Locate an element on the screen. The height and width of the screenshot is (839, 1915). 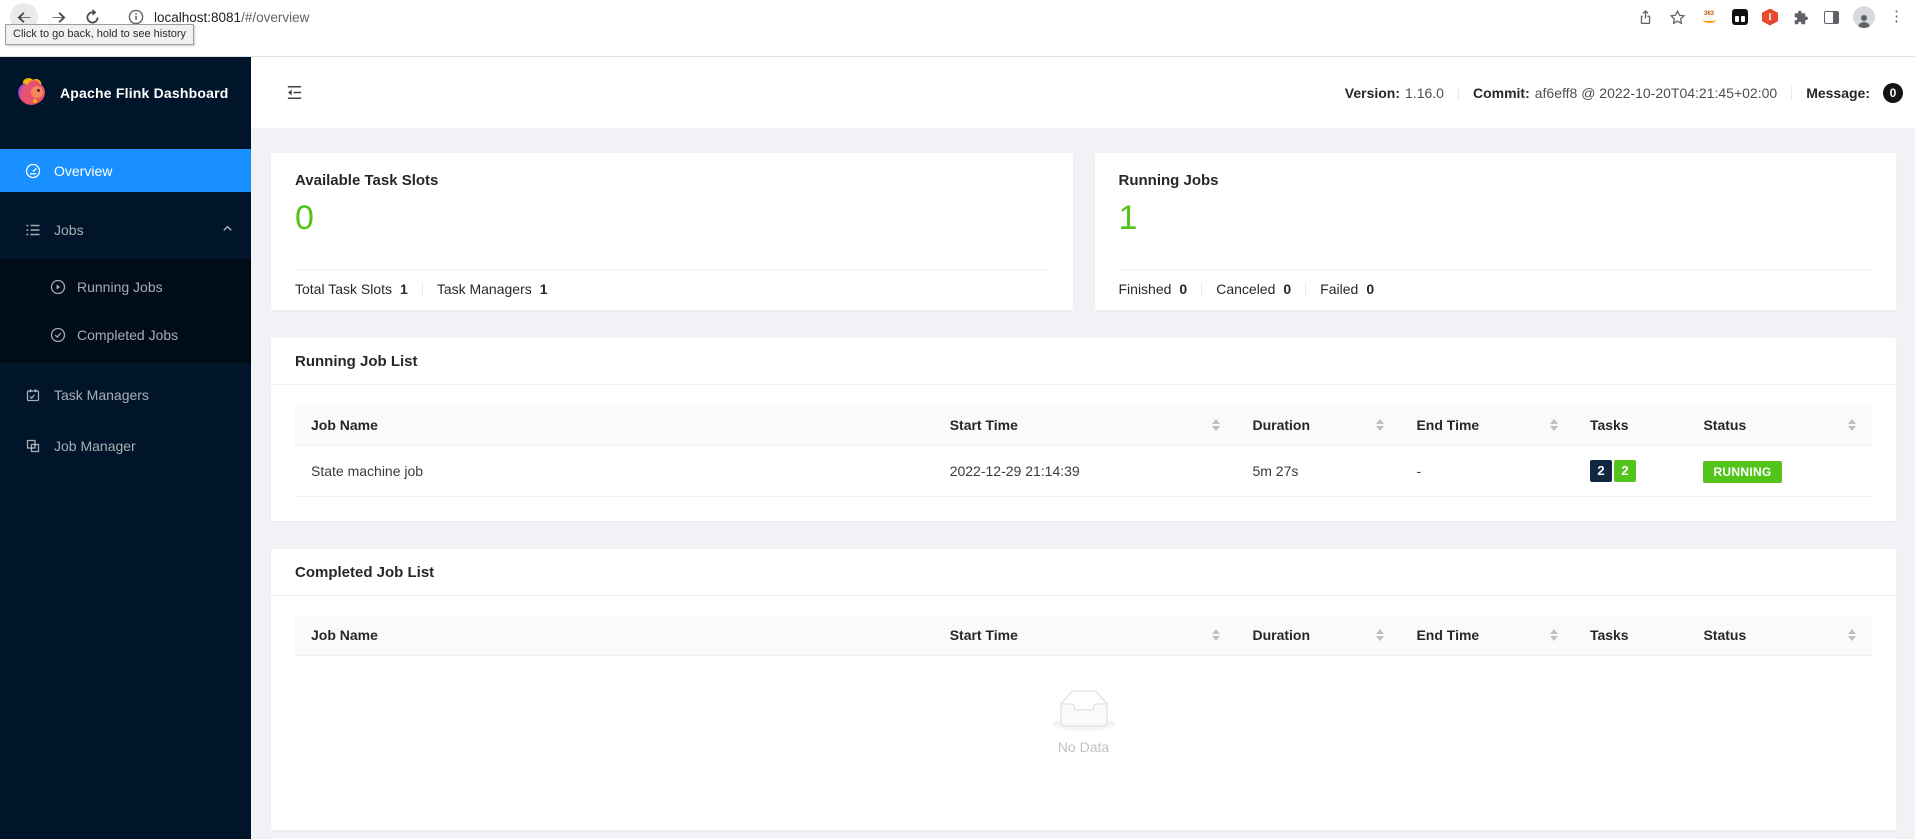
sidebar-item-task-managers: Task Managers is located at coordinates (125, 394).